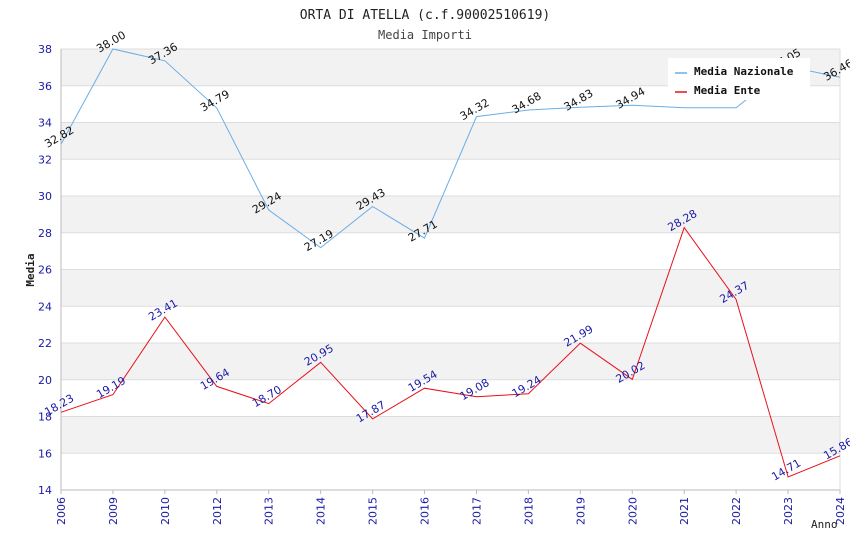 The width and height of the screenshot is (850, 550). I want to click on x-tick-label: 2014, so click(321, 511).